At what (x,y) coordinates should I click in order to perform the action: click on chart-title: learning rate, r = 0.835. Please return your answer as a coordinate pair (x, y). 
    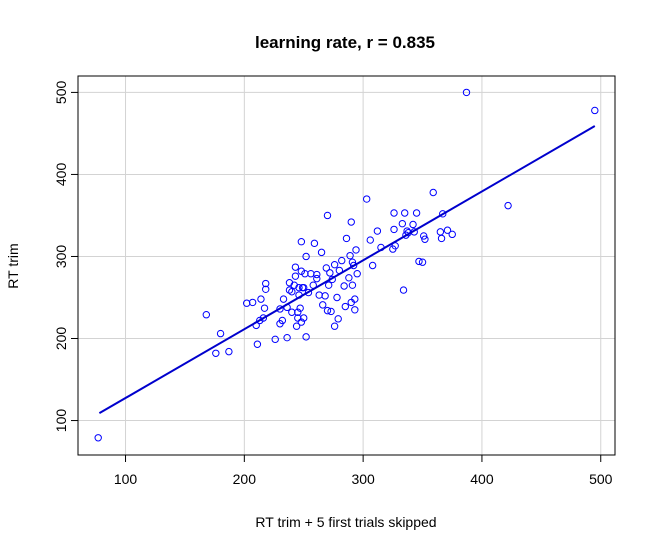
    Looking at the image, I should click on (345, 42).